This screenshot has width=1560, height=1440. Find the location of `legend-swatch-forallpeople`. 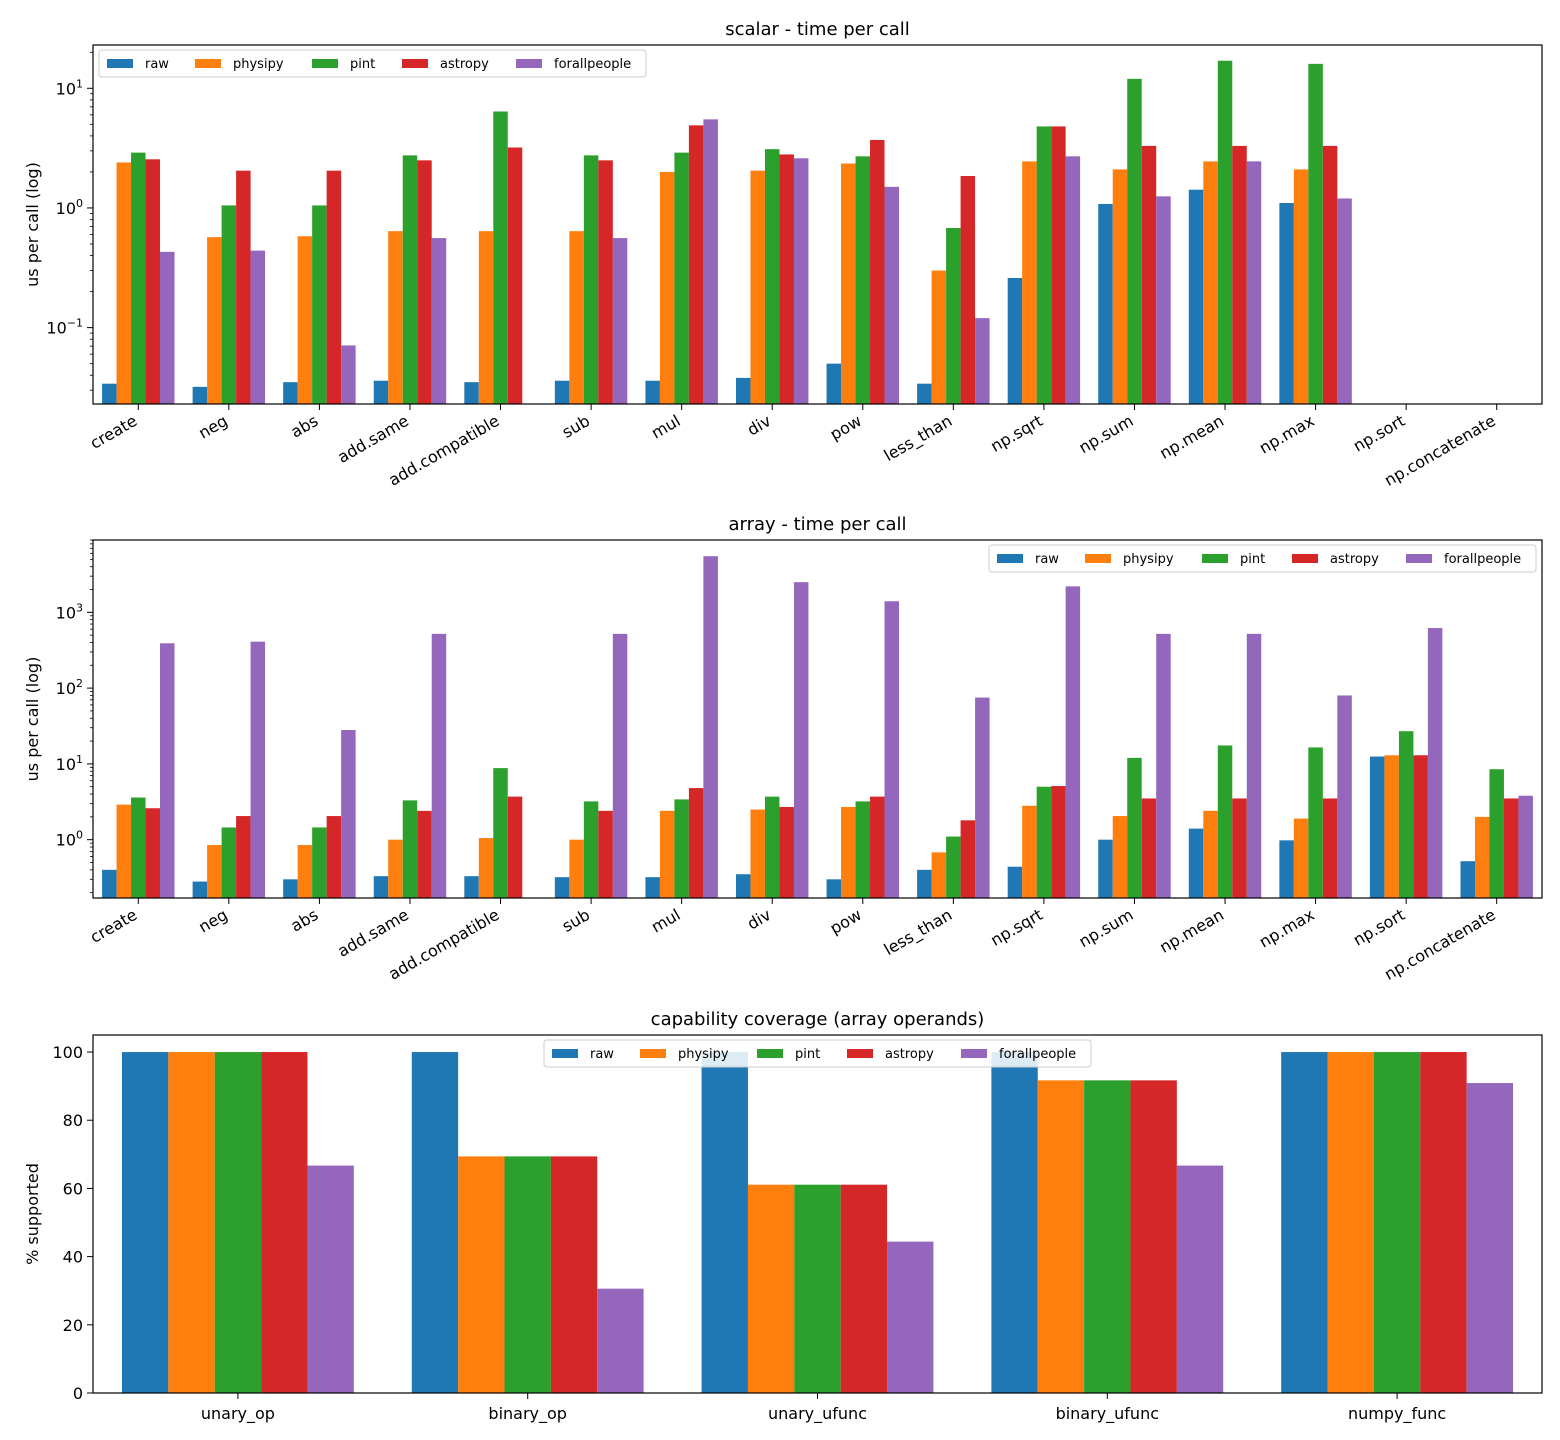

legend-swatch-forallpeople is located at coordinates (1419, 558).